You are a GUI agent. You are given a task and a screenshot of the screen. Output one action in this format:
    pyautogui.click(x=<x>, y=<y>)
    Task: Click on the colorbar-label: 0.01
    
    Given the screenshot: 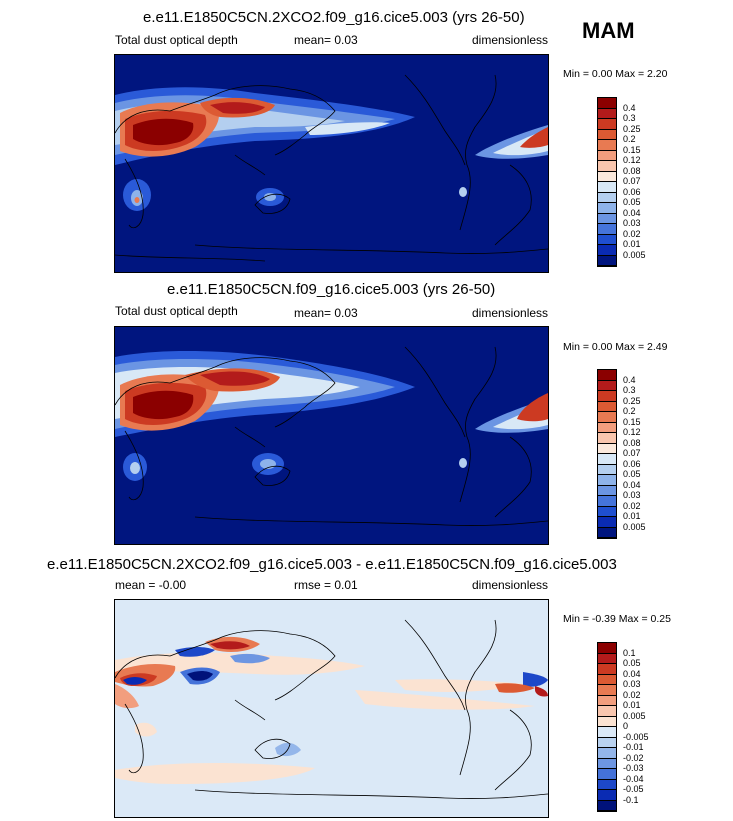 What is the action you would take?
    pyautogui.click(x=632, y=705)
    